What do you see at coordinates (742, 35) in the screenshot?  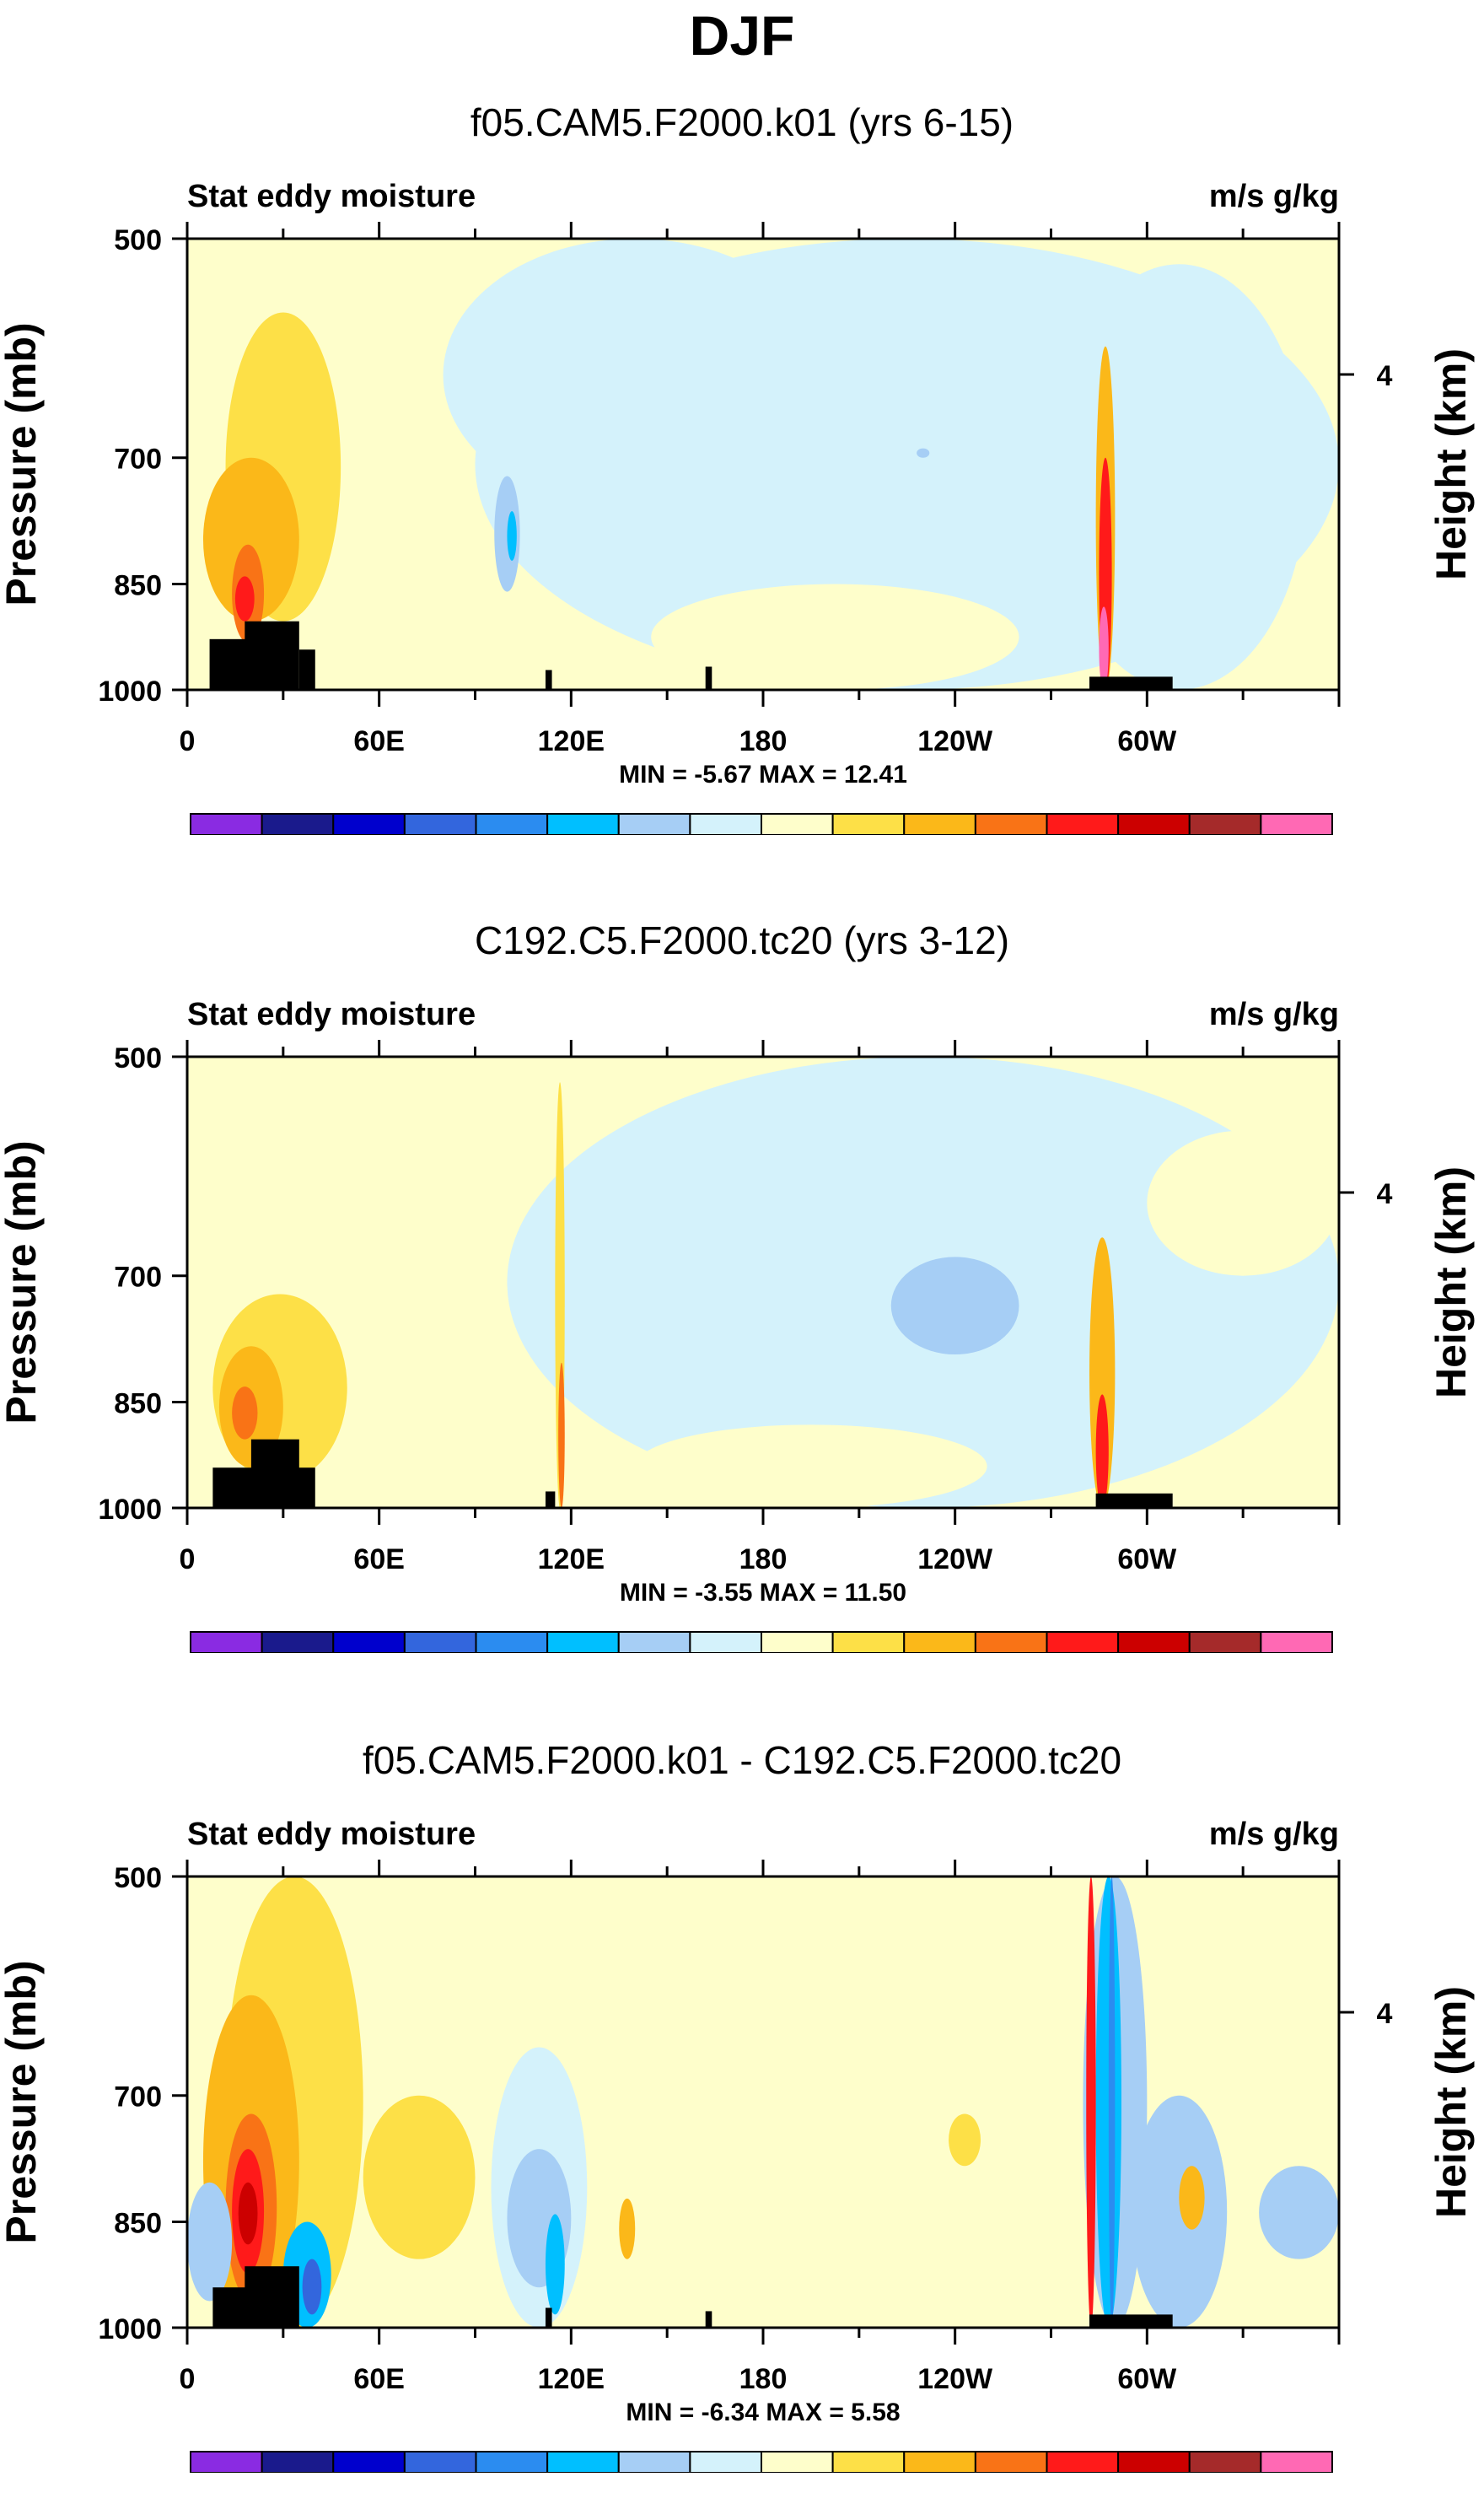 I see `figure-title: DJF` at bounding box center [742, 35].